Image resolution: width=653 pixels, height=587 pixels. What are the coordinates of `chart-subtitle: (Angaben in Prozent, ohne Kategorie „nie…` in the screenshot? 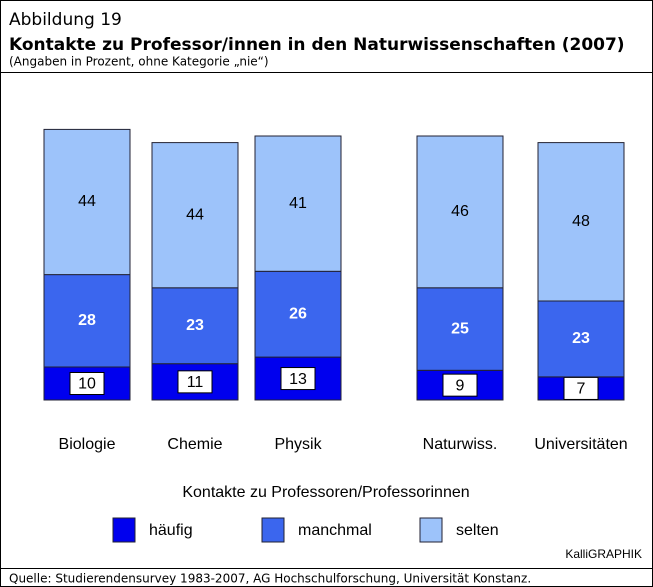 It's located at (139, 62).